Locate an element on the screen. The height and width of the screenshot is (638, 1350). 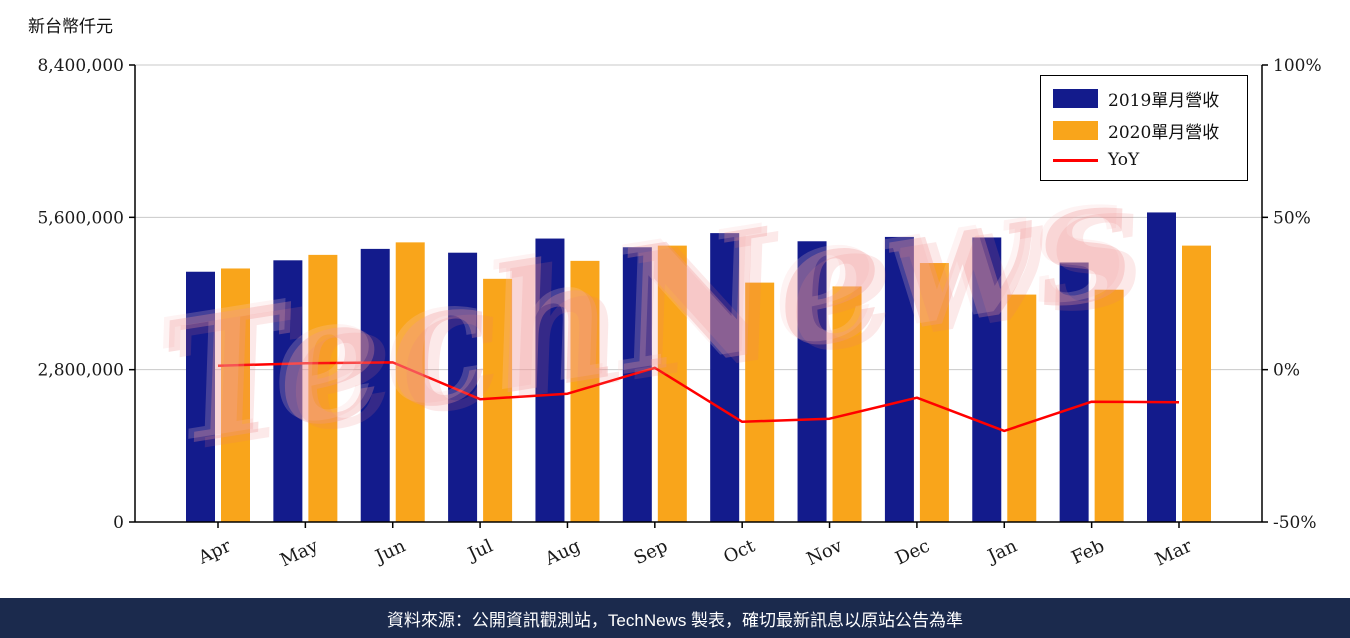
bar-2020單月營收-Feb is located at coordinates (1109, 405).